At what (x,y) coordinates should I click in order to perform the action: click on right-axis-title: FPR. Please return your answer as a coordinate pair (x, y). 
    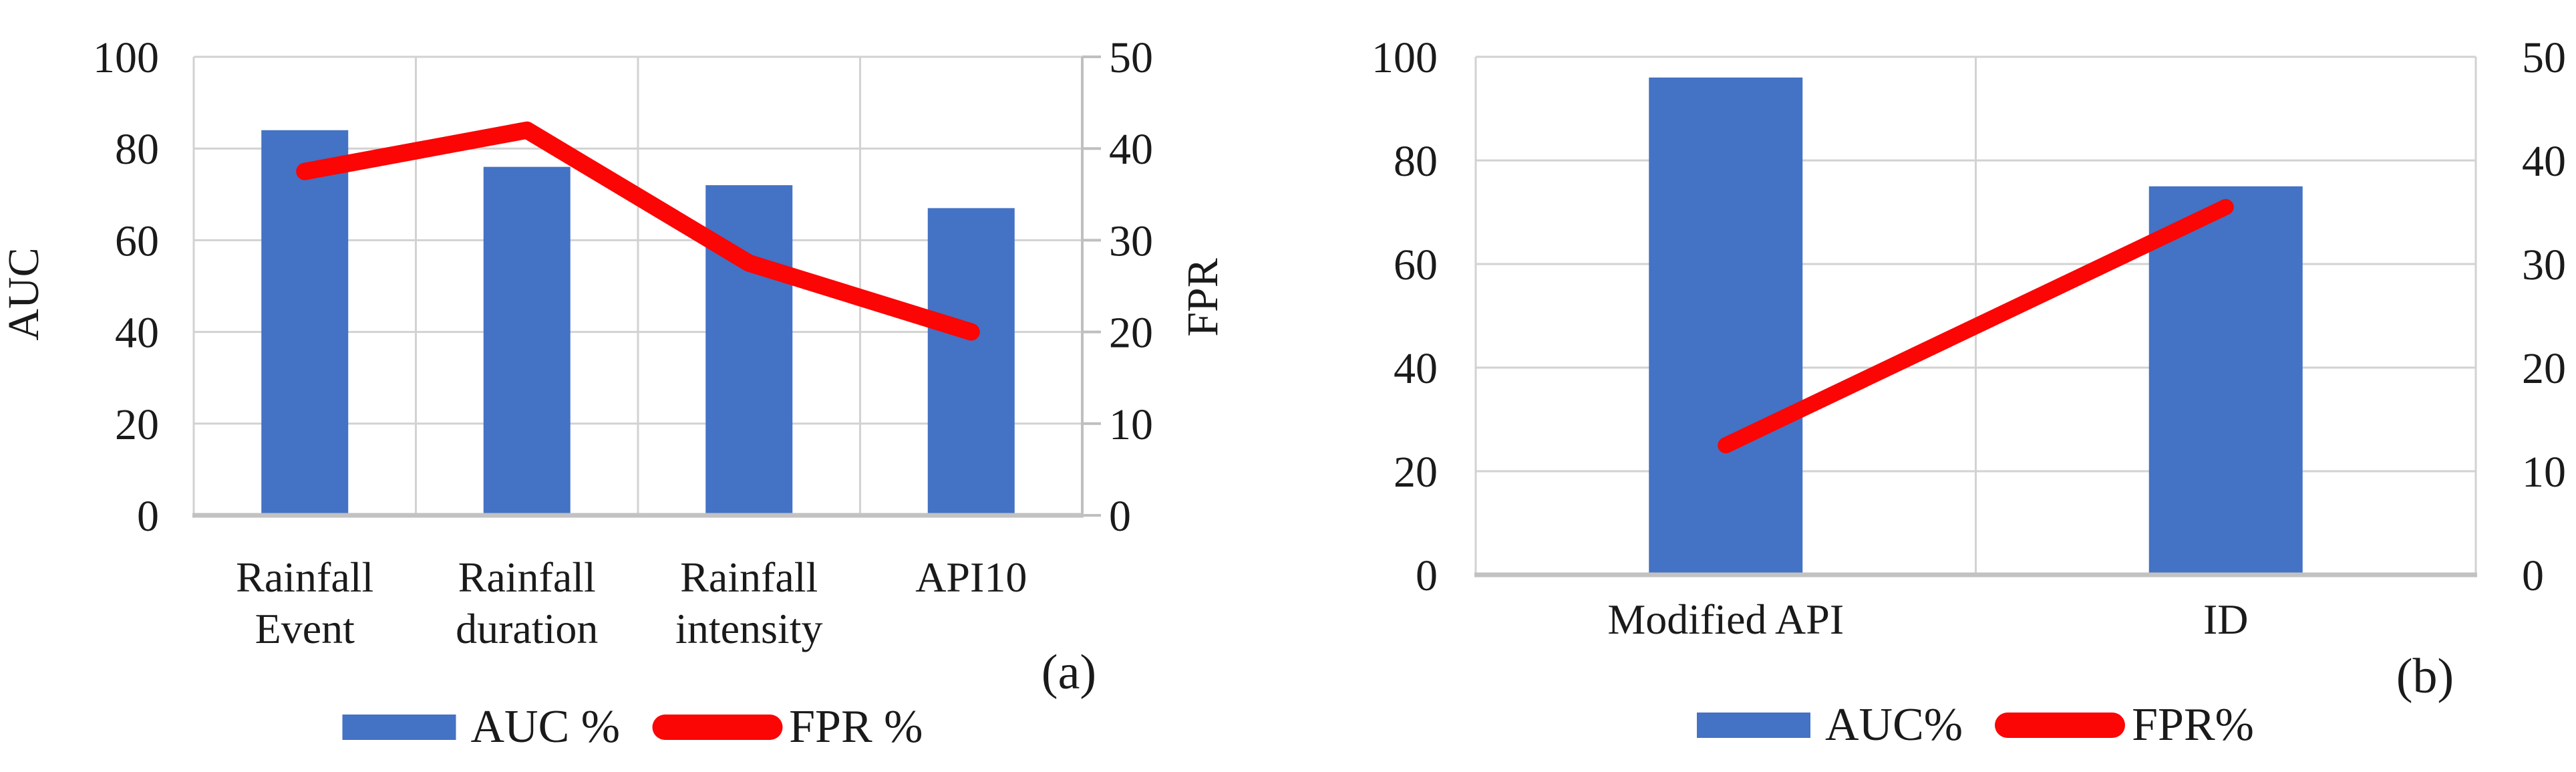
    Looking at the image, I should click on (1202, 297).